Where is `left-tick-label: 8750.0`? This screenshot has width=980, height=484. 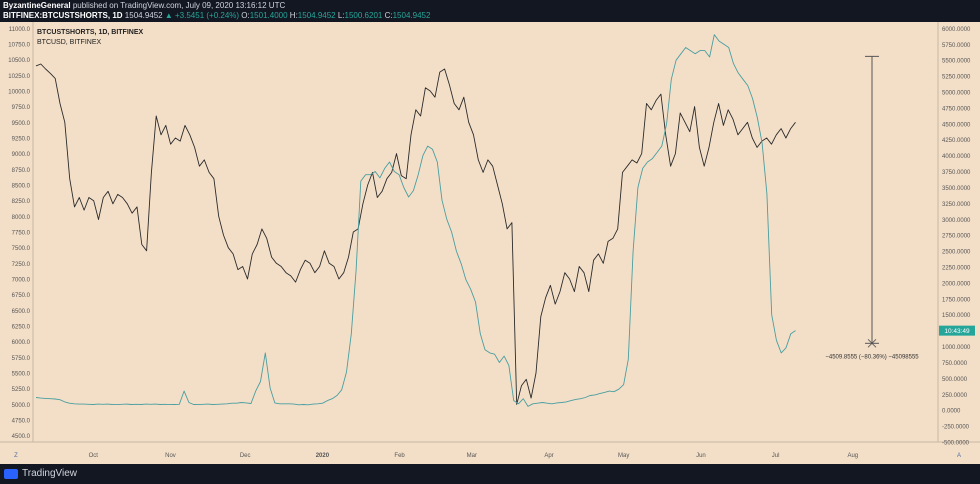
left-tick-label: 8750.0 is located at coordinates (21, 171).